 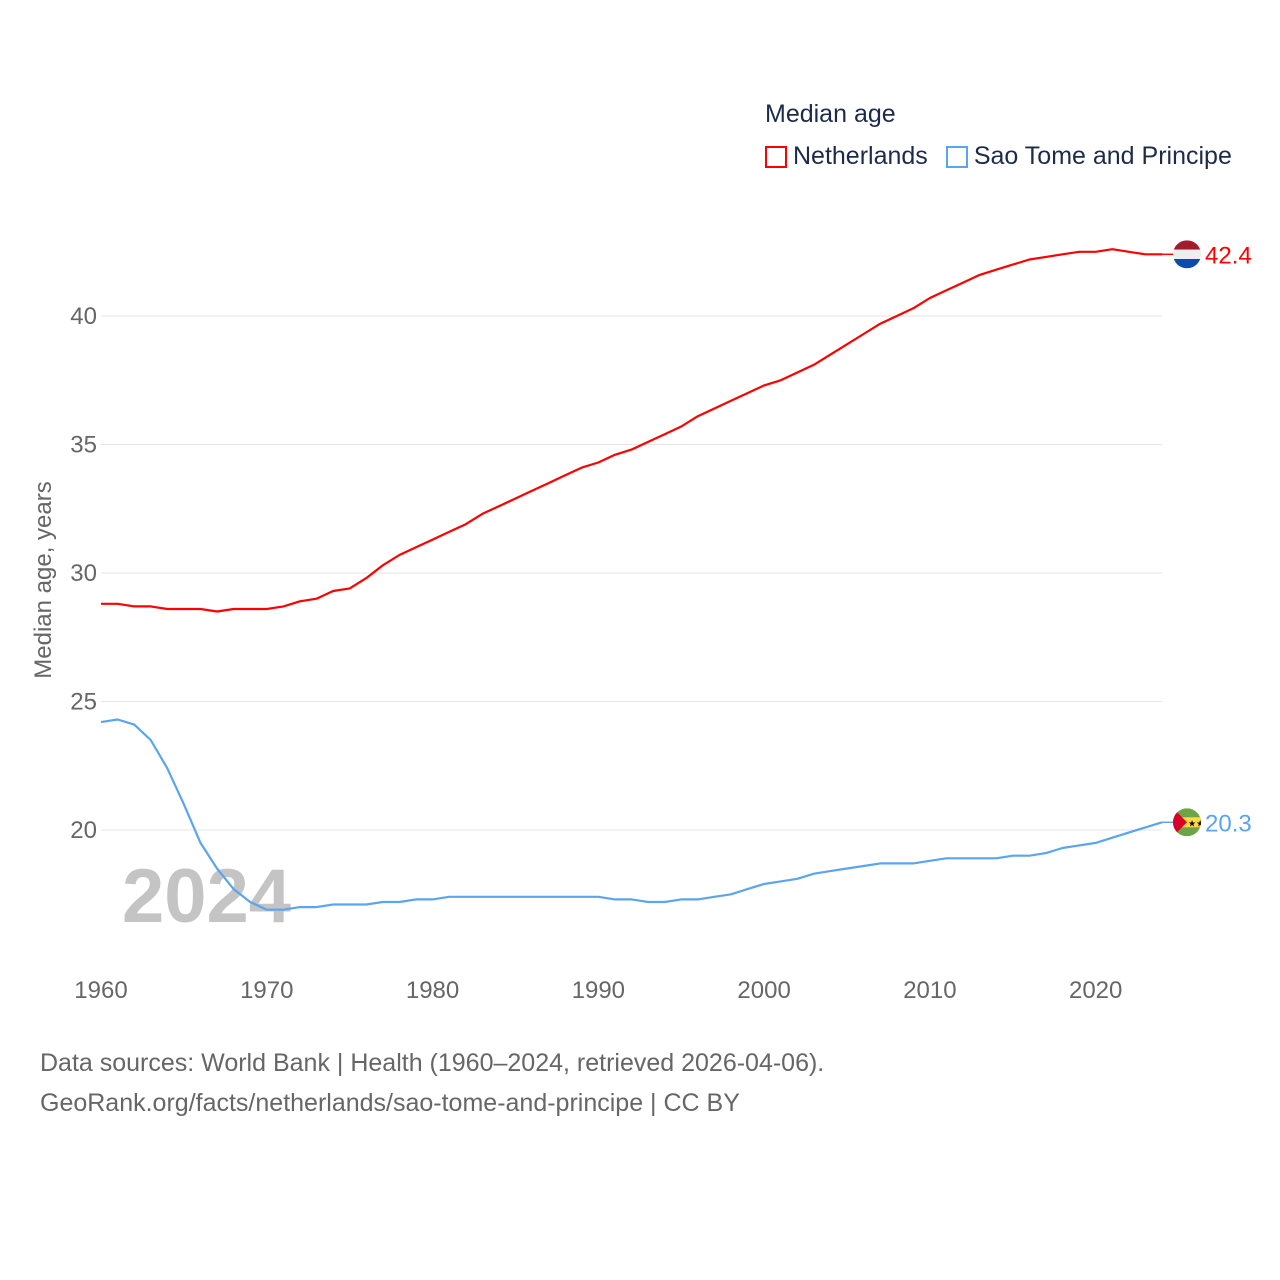 What do you see at coordinates (1228, 823) in the screenshot?
I see `end-value-label: 20.3` at bounding box center [1228, 823].